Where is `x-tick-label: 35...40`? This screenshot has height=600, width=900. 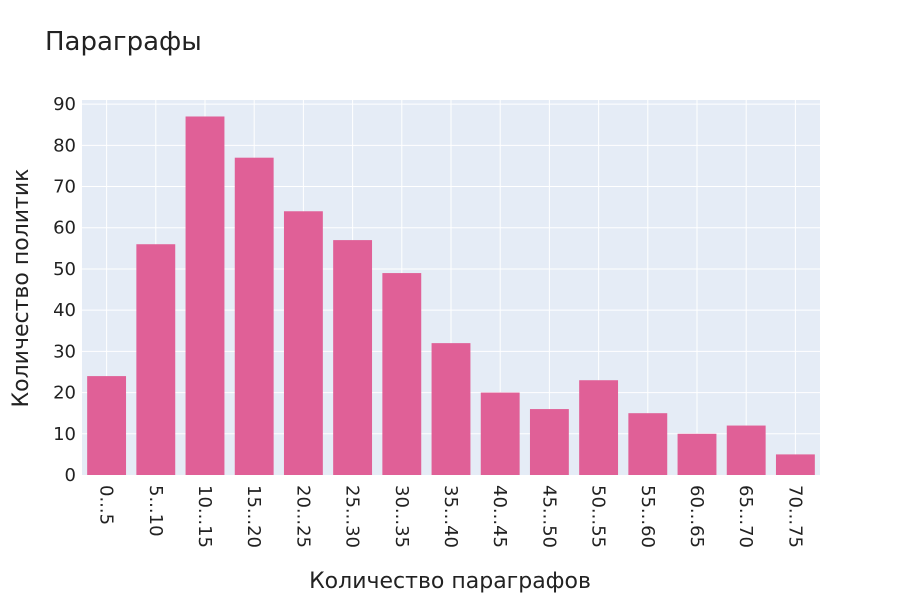 x-tick-label: 35...40 is located at coordinates (450, 516).